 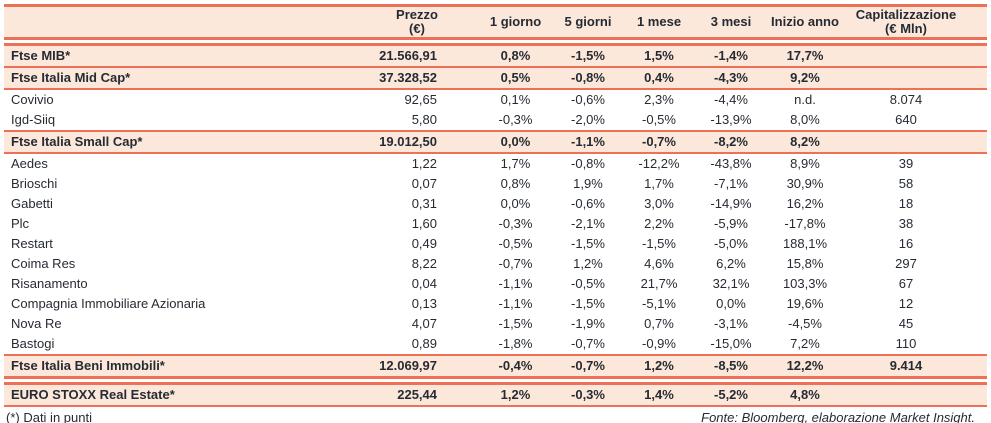 What do you see at coordinates (659, 343) in the screenshot?
I see `value-cell: -0,9%` at bounding box center [659, 343].